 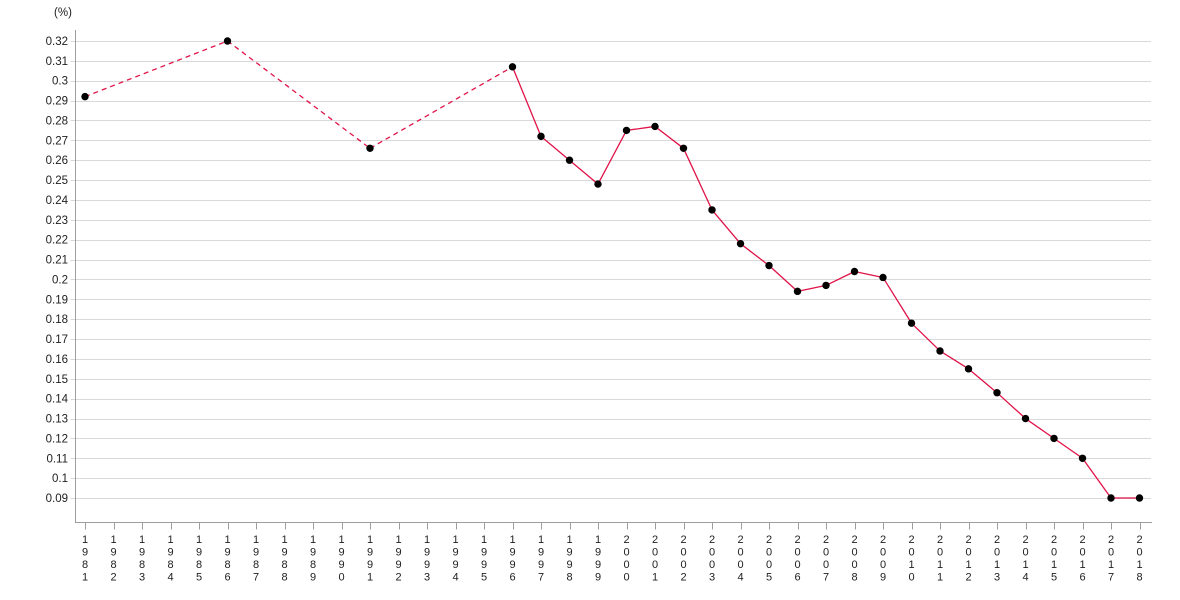 I want to click on y-tick-label: 0.27, so click(x=57, y=141).